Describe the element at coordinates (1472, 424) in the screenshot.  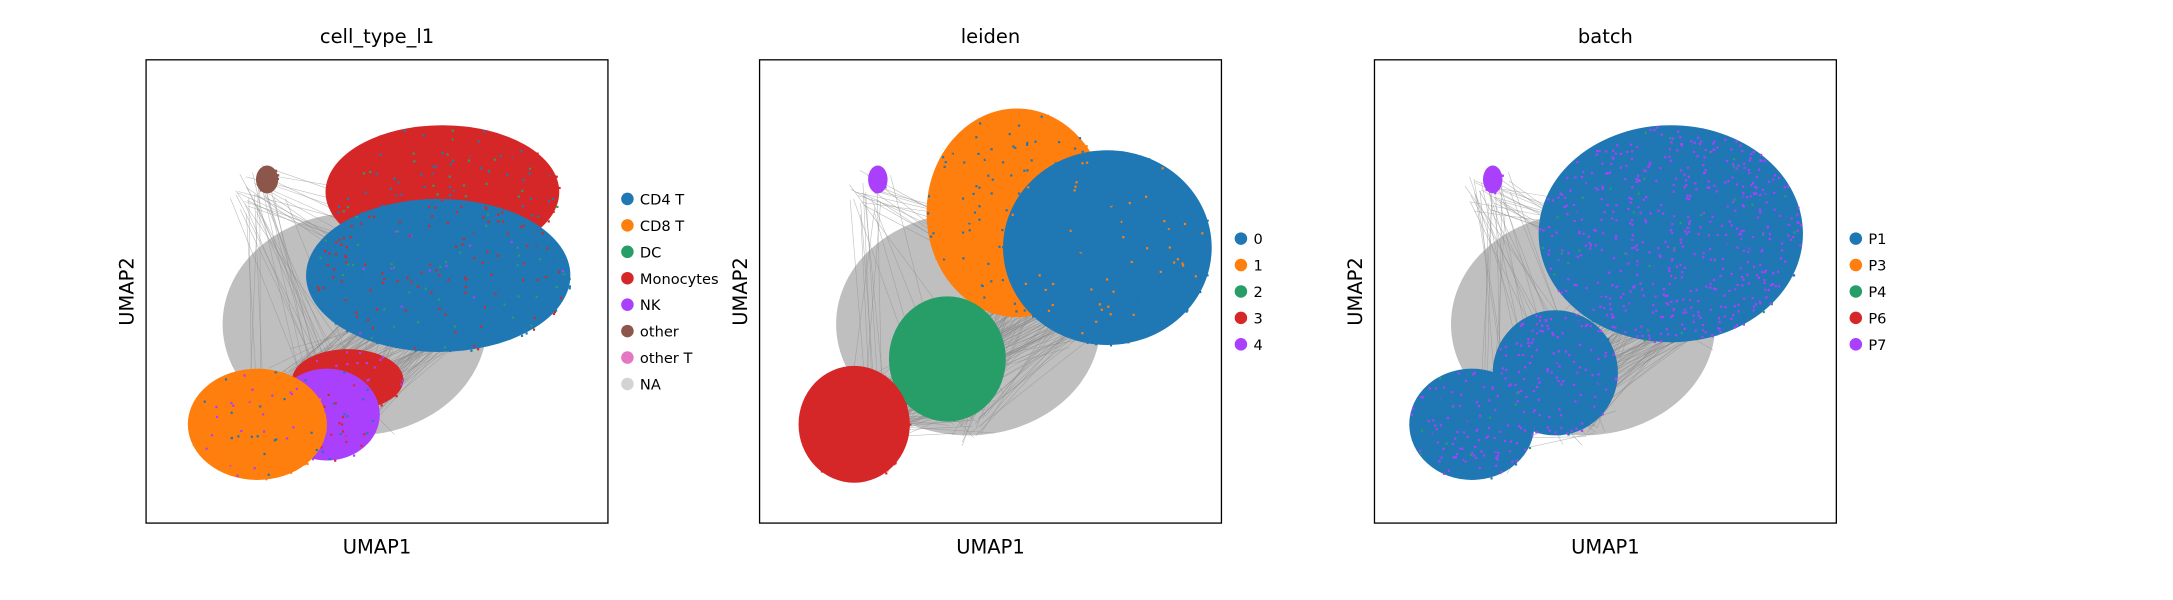
I see `batch-low` at that location.